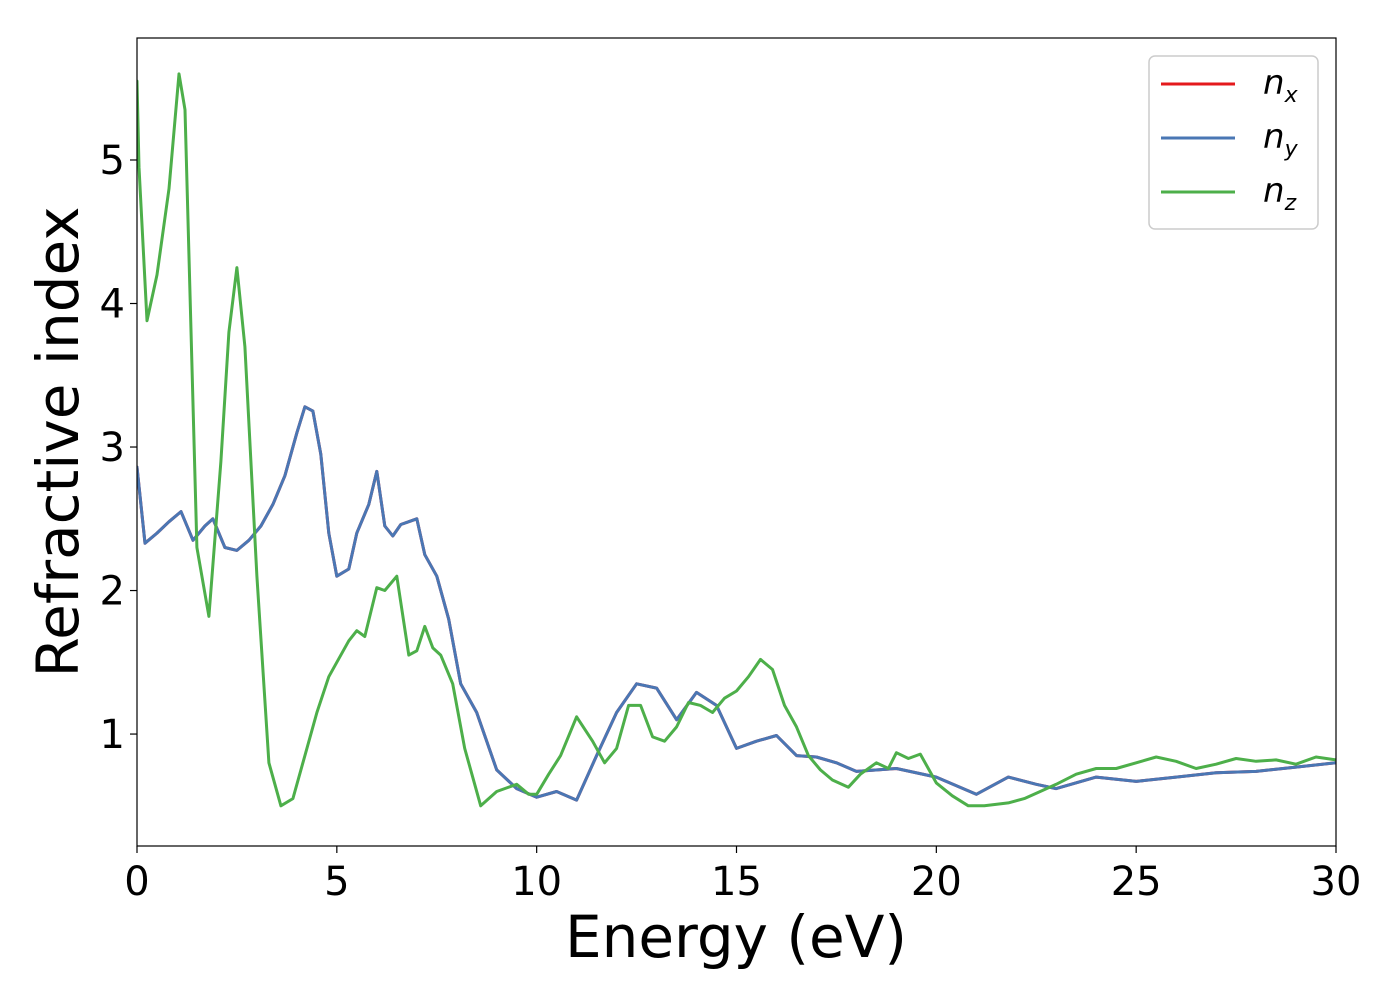 This screenshot has height=1000, width=1400. Describe the element at coordinates (336, 882) in the screenshot. I see `x-tick-label: 5` at that location.